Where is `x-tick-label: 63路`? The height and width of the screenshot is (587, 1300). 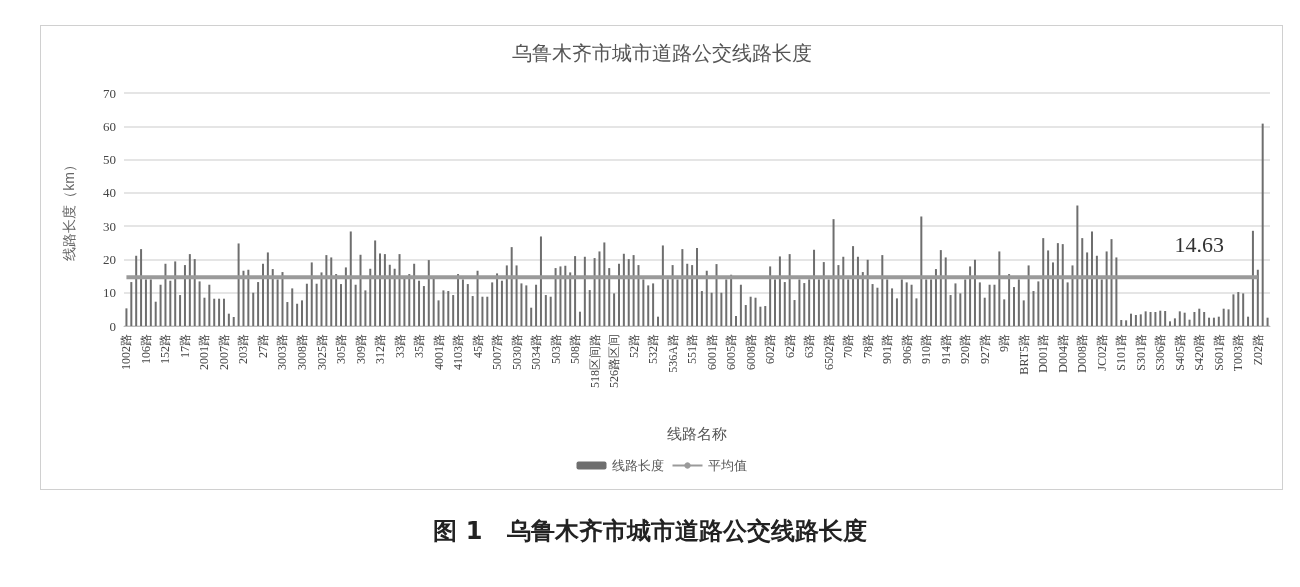
x-tick-label: 63路 is located at coordinates (809, 346).